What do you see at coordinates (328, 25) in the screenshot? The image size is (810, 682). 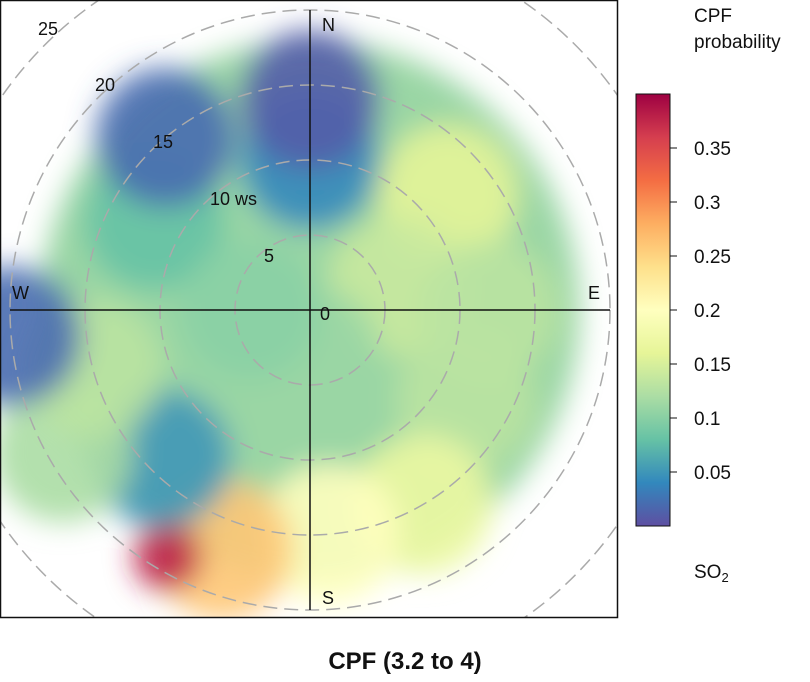 I see `compass-north: N` at bounding box center [328, 25].